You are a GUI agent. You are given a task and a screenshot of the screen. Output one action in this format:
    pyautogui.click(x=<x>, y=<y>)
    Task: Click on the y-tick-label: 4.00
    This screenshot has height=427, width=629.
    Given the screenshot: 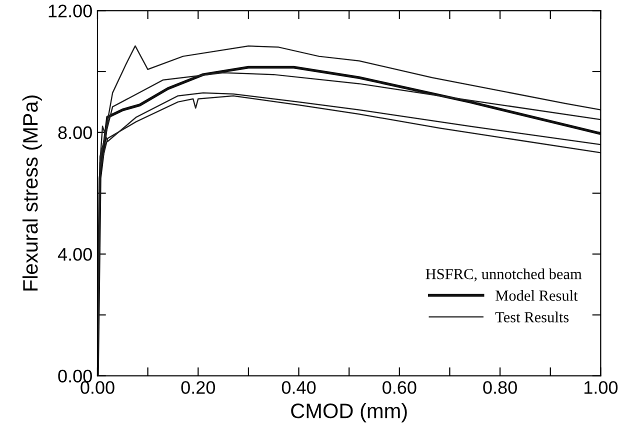 What is the action you would take?
    pyautogui.click(x=75, y=254)
    